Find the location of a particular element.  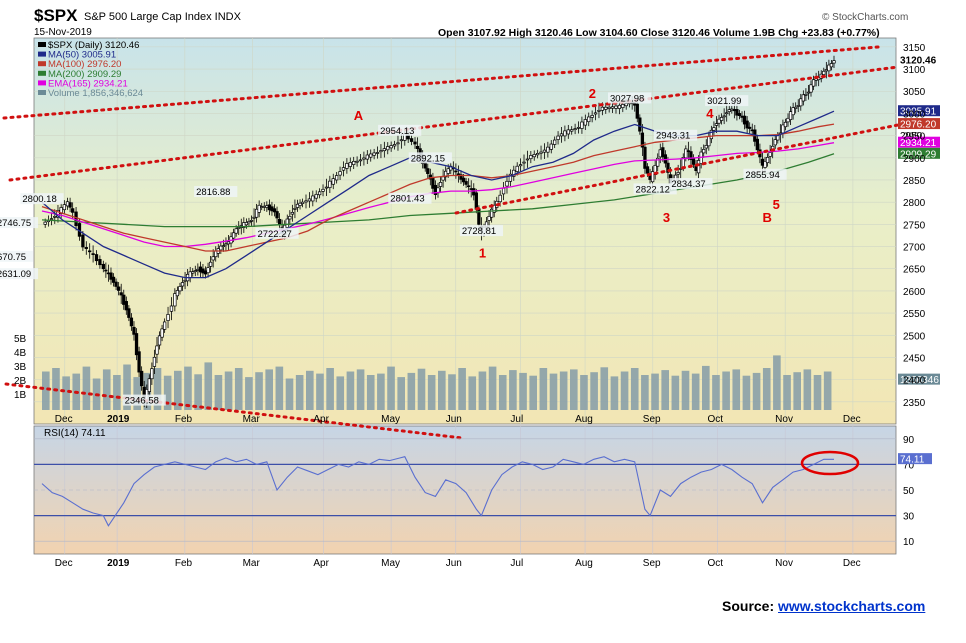

legend-entry: Volume 1,856,346,624 is located at coordinates (95, 93).